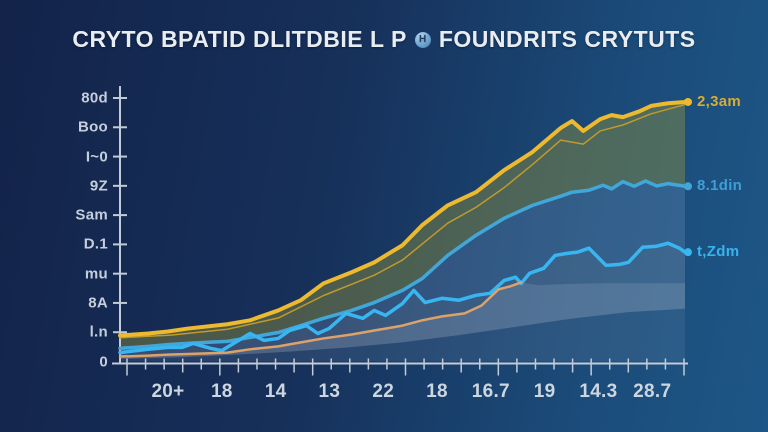 This screenshot has width=768, height=432. I want to click on x-axis-label: 14, so click(275, 391).